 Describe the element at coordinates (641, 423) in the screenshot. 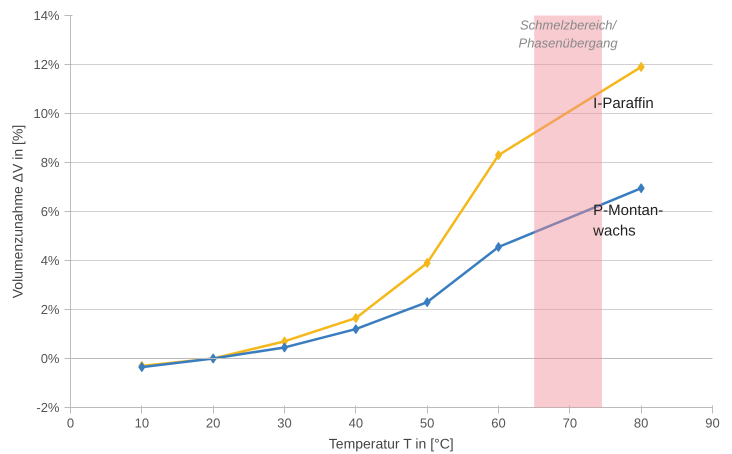

I see `x-tick-label: 80` at that location.